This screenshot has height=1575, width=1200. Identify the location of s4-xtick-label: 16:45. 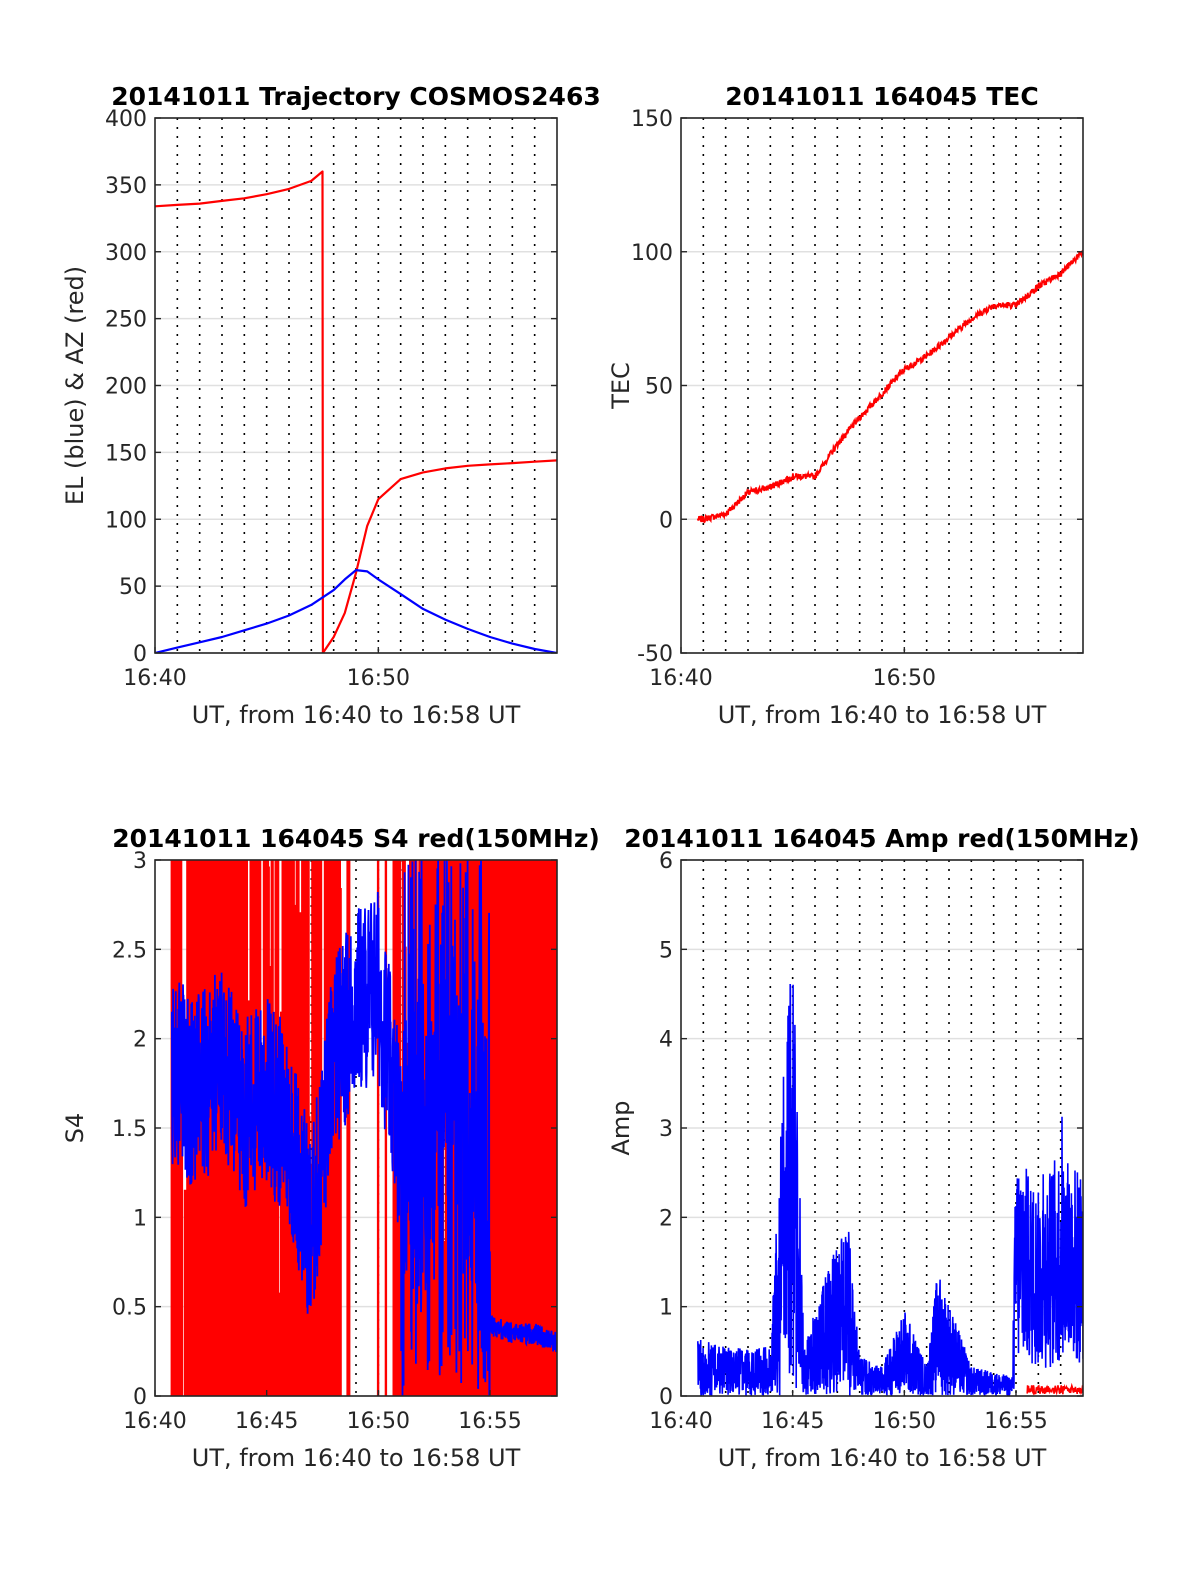
(266, 1421).